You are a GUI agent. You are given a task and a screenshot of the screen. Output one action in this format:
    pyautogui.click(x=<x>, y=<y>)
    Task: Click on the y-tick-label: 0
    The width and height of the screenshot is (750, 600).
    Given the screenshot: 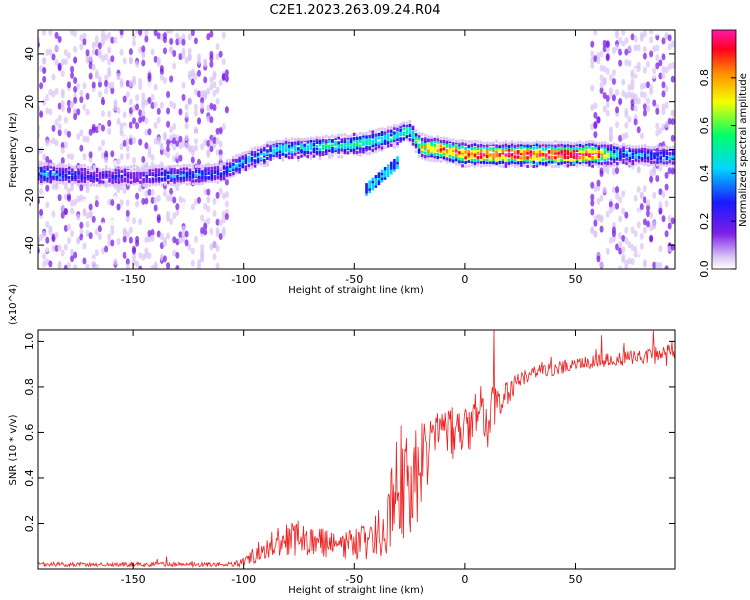 What is the action you would take?
    pyautogui.click(x=29, y=149)
    